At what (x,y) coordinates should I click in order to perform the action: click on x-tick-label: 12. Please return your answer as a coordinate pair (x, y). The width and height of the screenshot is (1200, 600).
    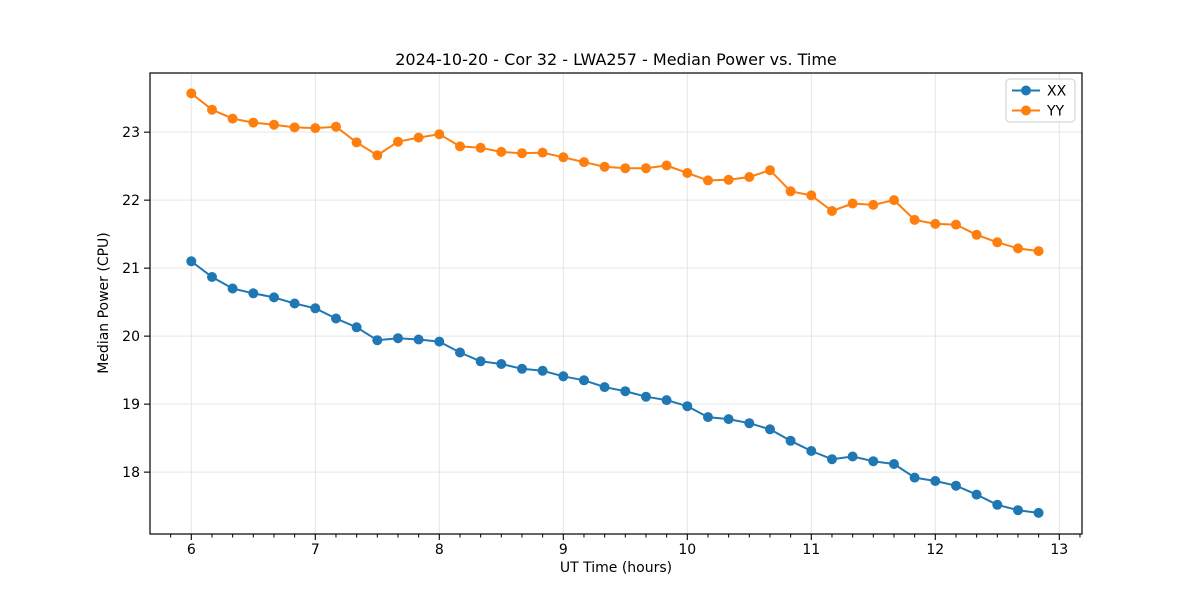
    Looking at the image, I should click on (935, 550).